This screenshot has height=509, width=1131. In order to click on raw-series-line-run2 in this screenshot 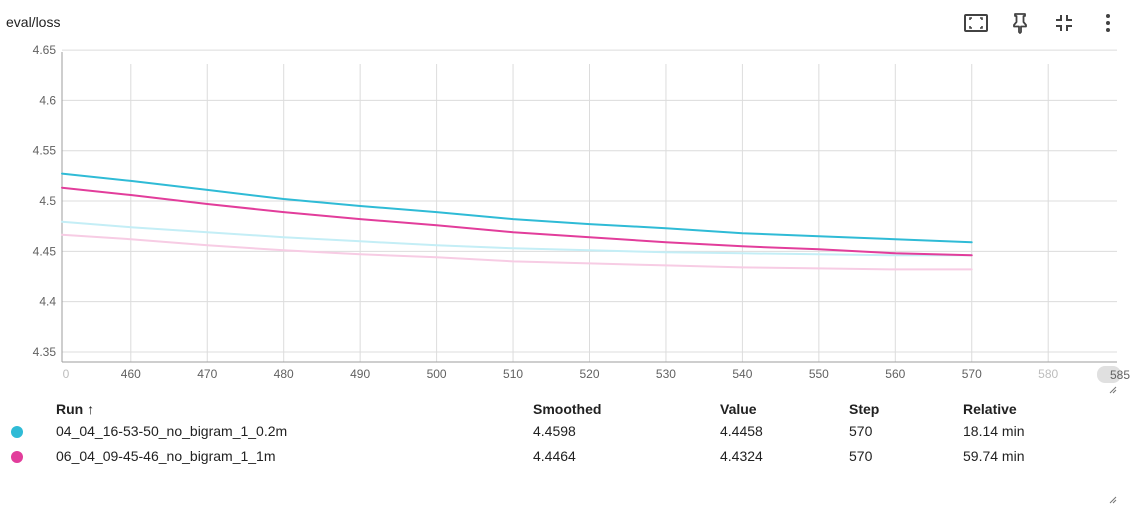, I will do `click(517, 252)`.